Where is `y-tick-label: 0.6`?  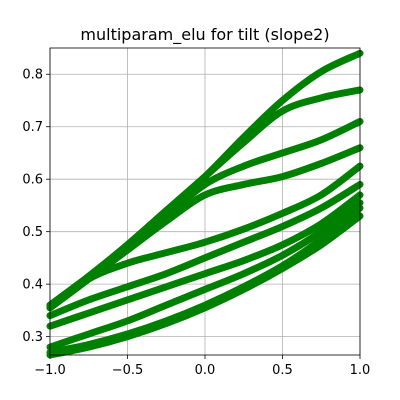 y-tick-label: 0.6 is located at coordinates (32, 180).